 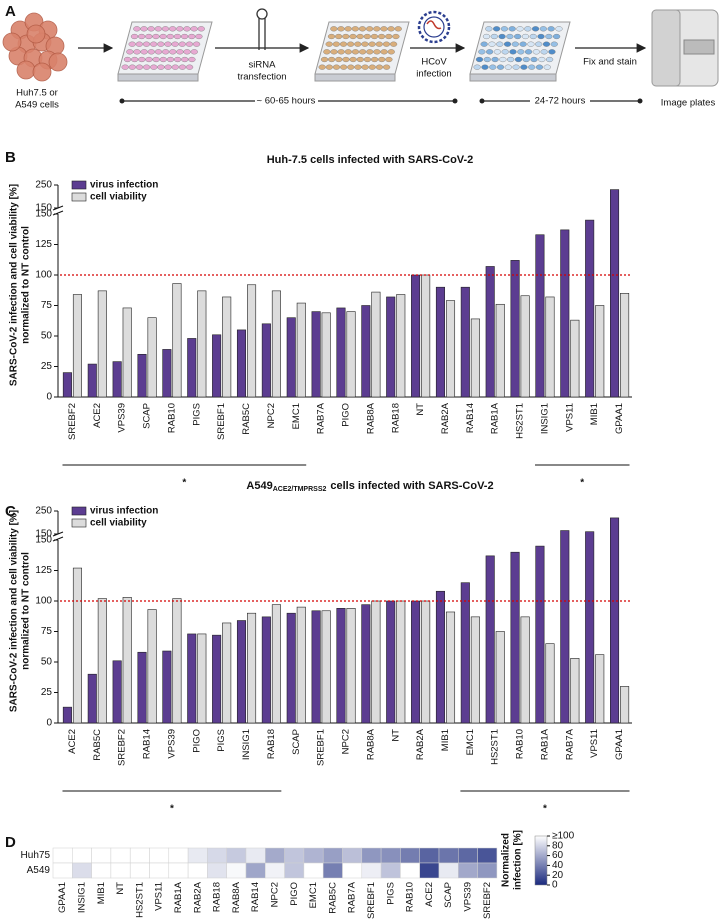 What do you see at coordinates (271, 415) in the screenshot?
I see `x-tick-label: NPC2` at bounding box center [271, 415].